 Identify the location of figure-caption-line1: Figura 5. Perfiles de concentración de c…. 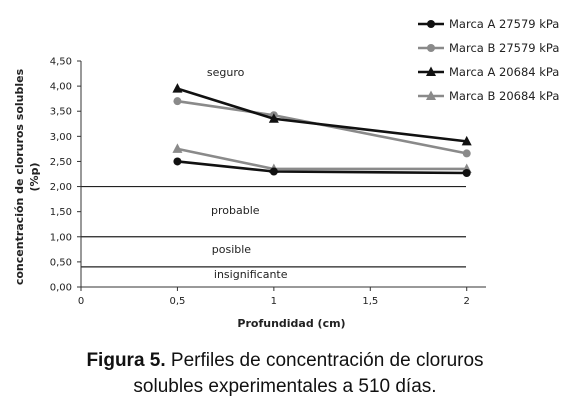
(285, 361).